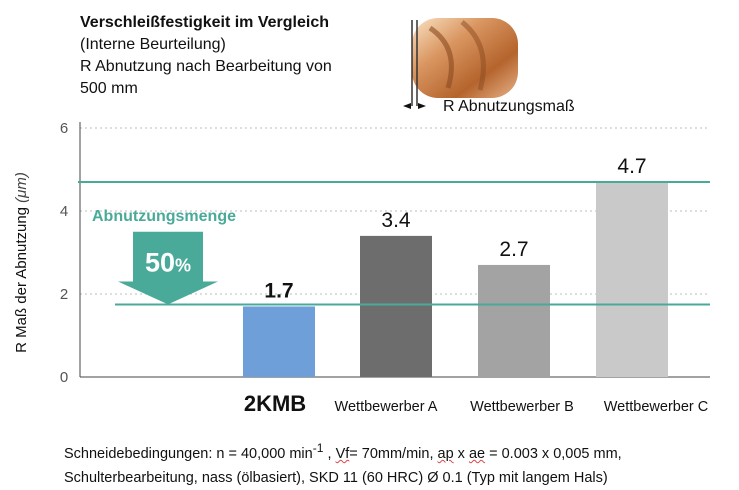 This screenshot has height=490, width=739. What do you see at coordinates (275, 403) in the screenshot?
I see `x-category-label: 2KMB` at bounding box center [275, 403].